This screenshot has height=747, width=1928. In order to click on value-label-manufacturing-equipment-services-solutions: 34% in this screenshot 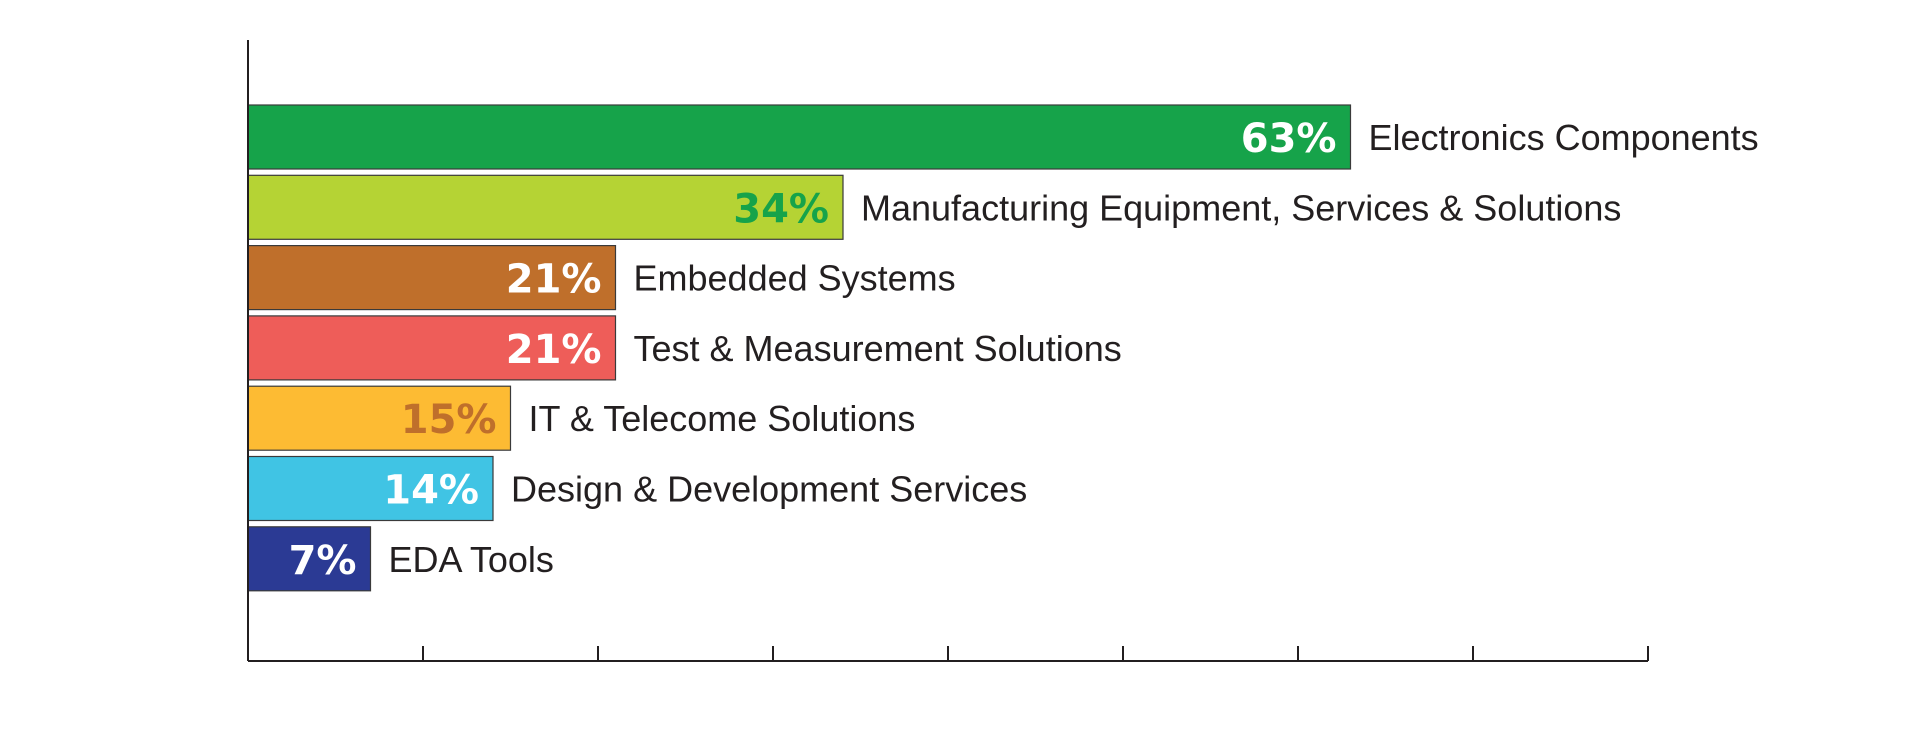, I will do `click(781, 209)`.